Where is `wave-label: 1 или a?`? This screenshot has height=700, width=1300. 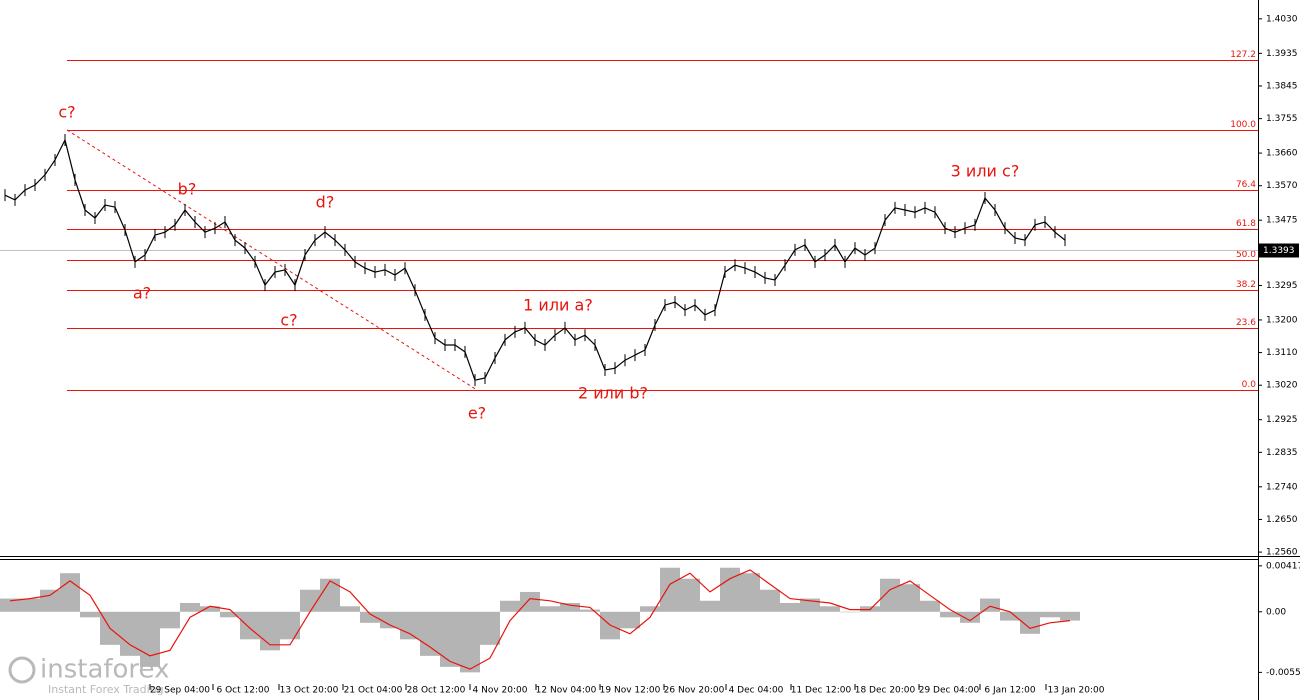
wave-label: 1 или a? is located at coordinates (558, 305).